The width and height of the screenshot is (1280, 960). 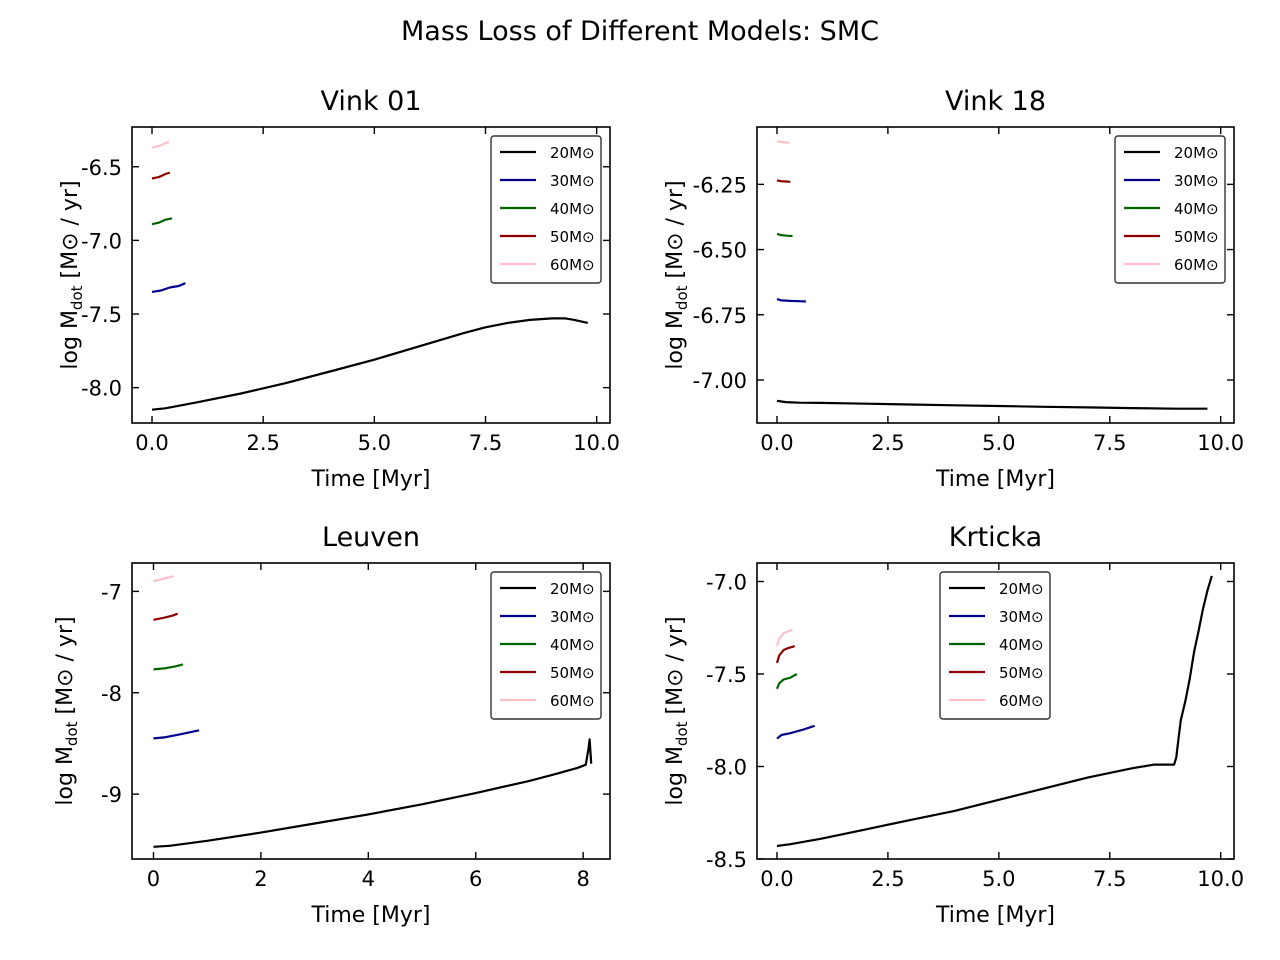 I want to click on y-tick-label: -7, so click(x=111, y=592).